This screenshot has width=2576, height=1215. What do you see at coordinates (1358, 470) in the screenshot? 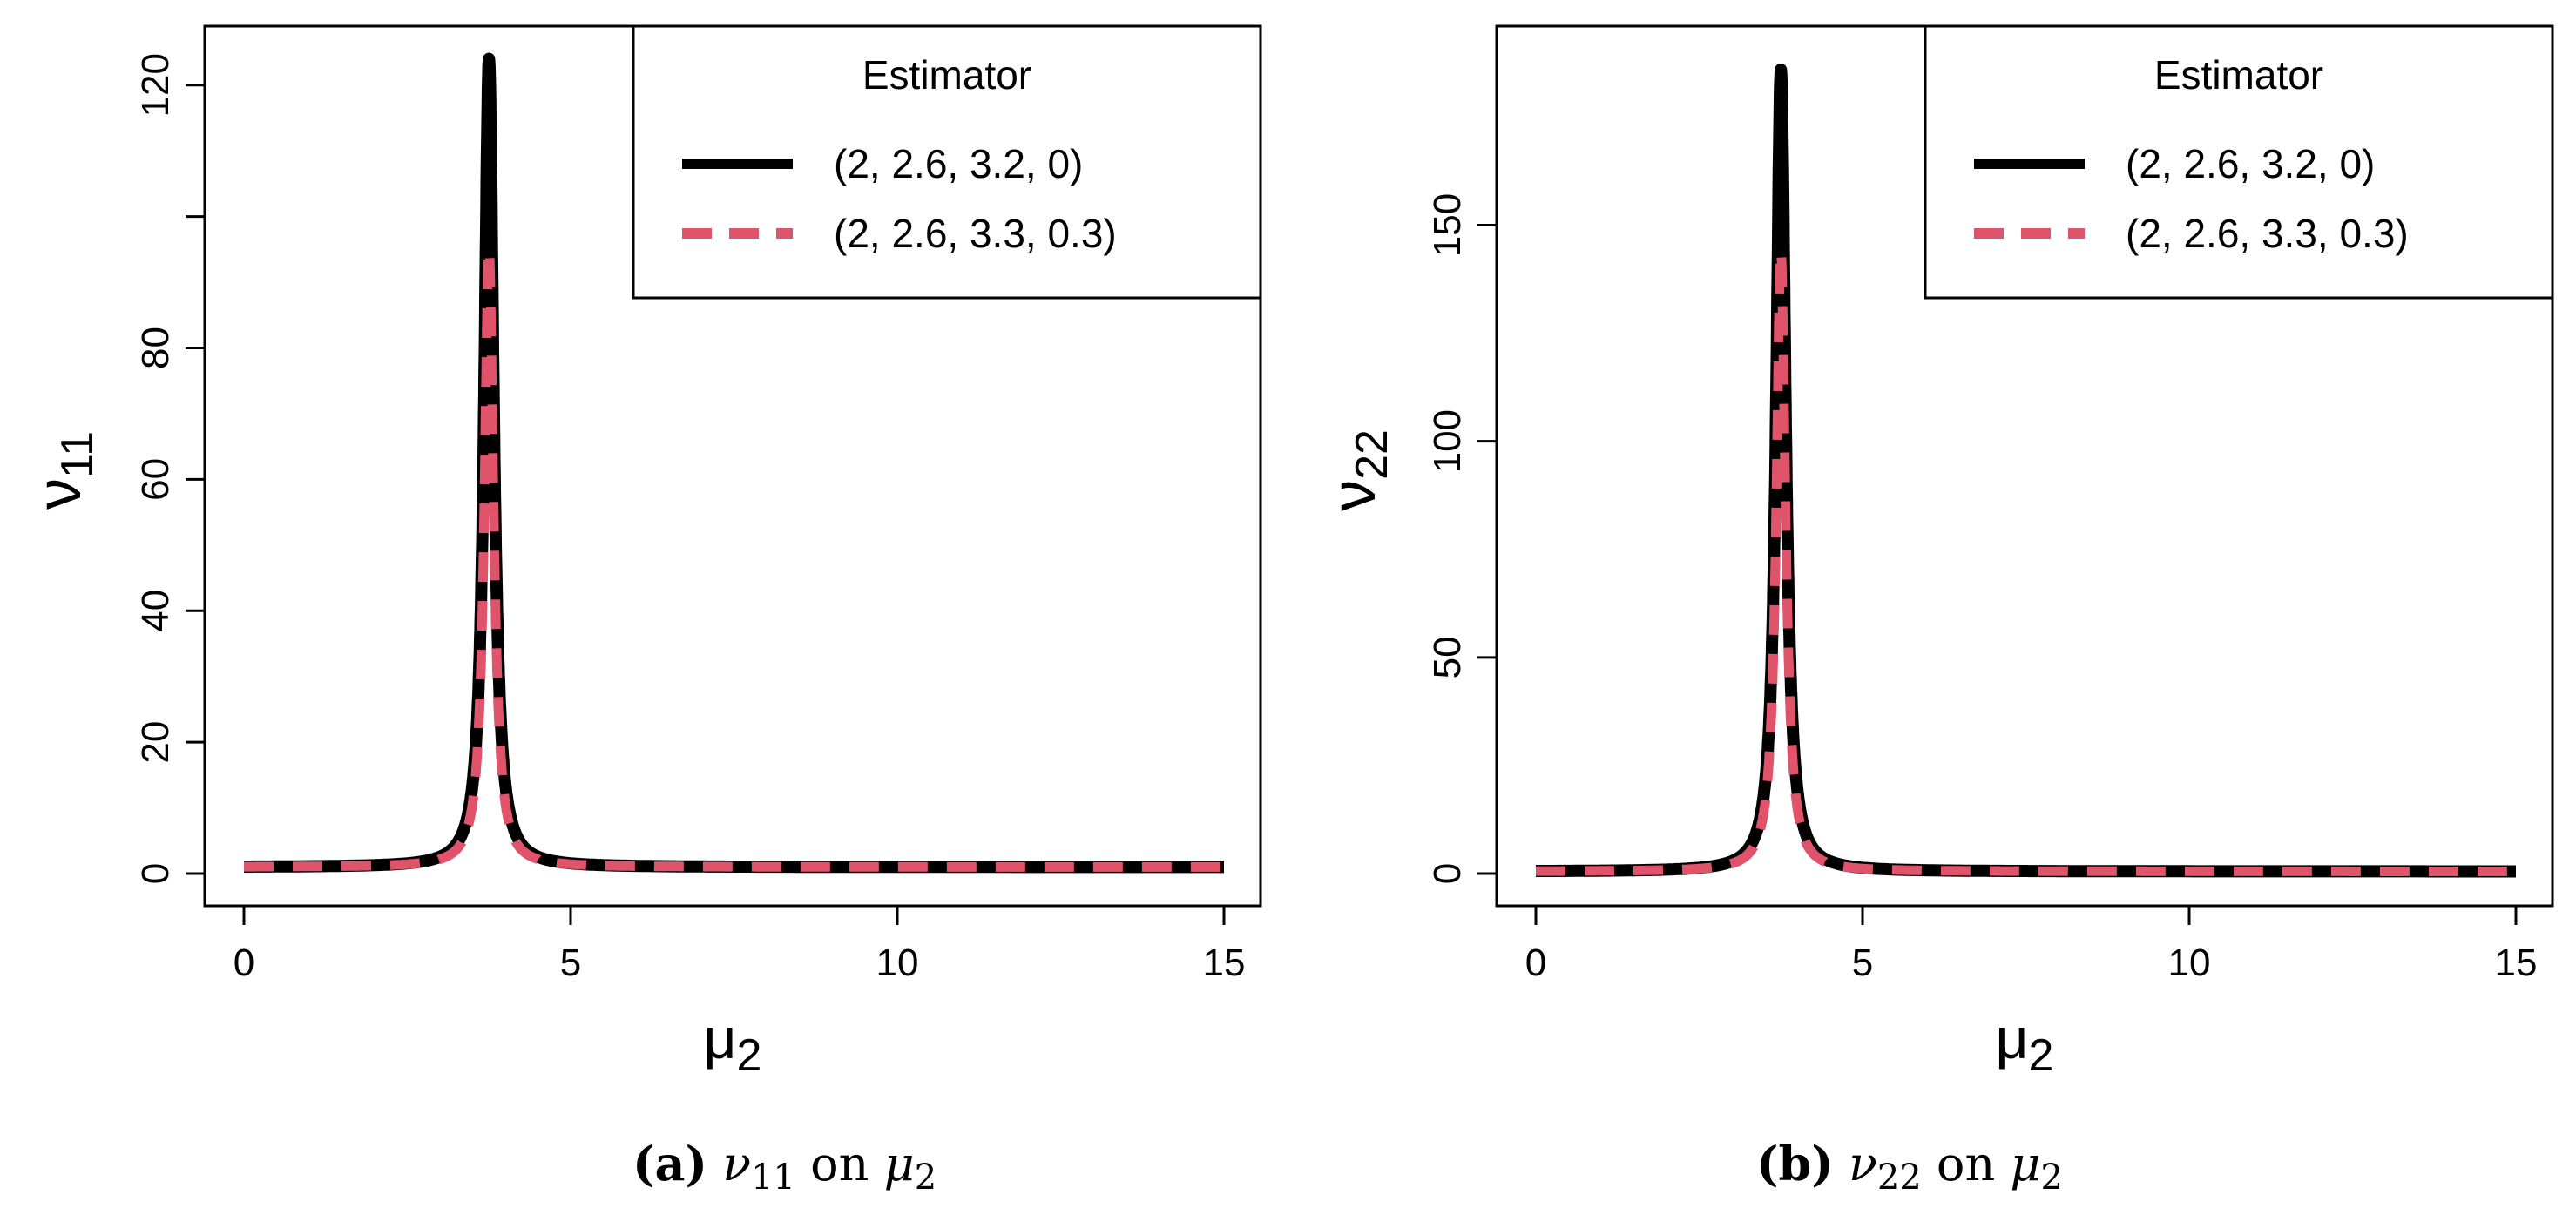
I see `y-axis-title-b: ν22` at bounding box center [1358, 470].